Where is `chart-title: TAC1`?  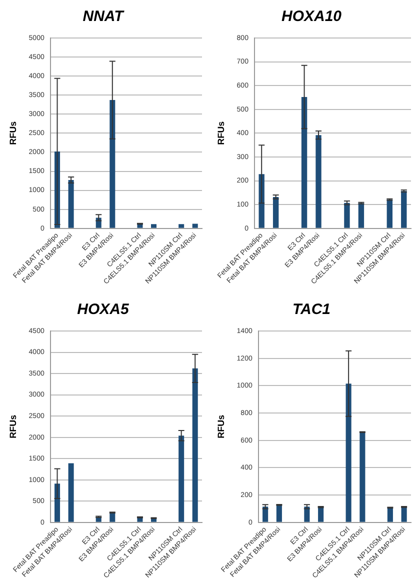 chart-title: TAC1 is located at coordinates (311, 309).